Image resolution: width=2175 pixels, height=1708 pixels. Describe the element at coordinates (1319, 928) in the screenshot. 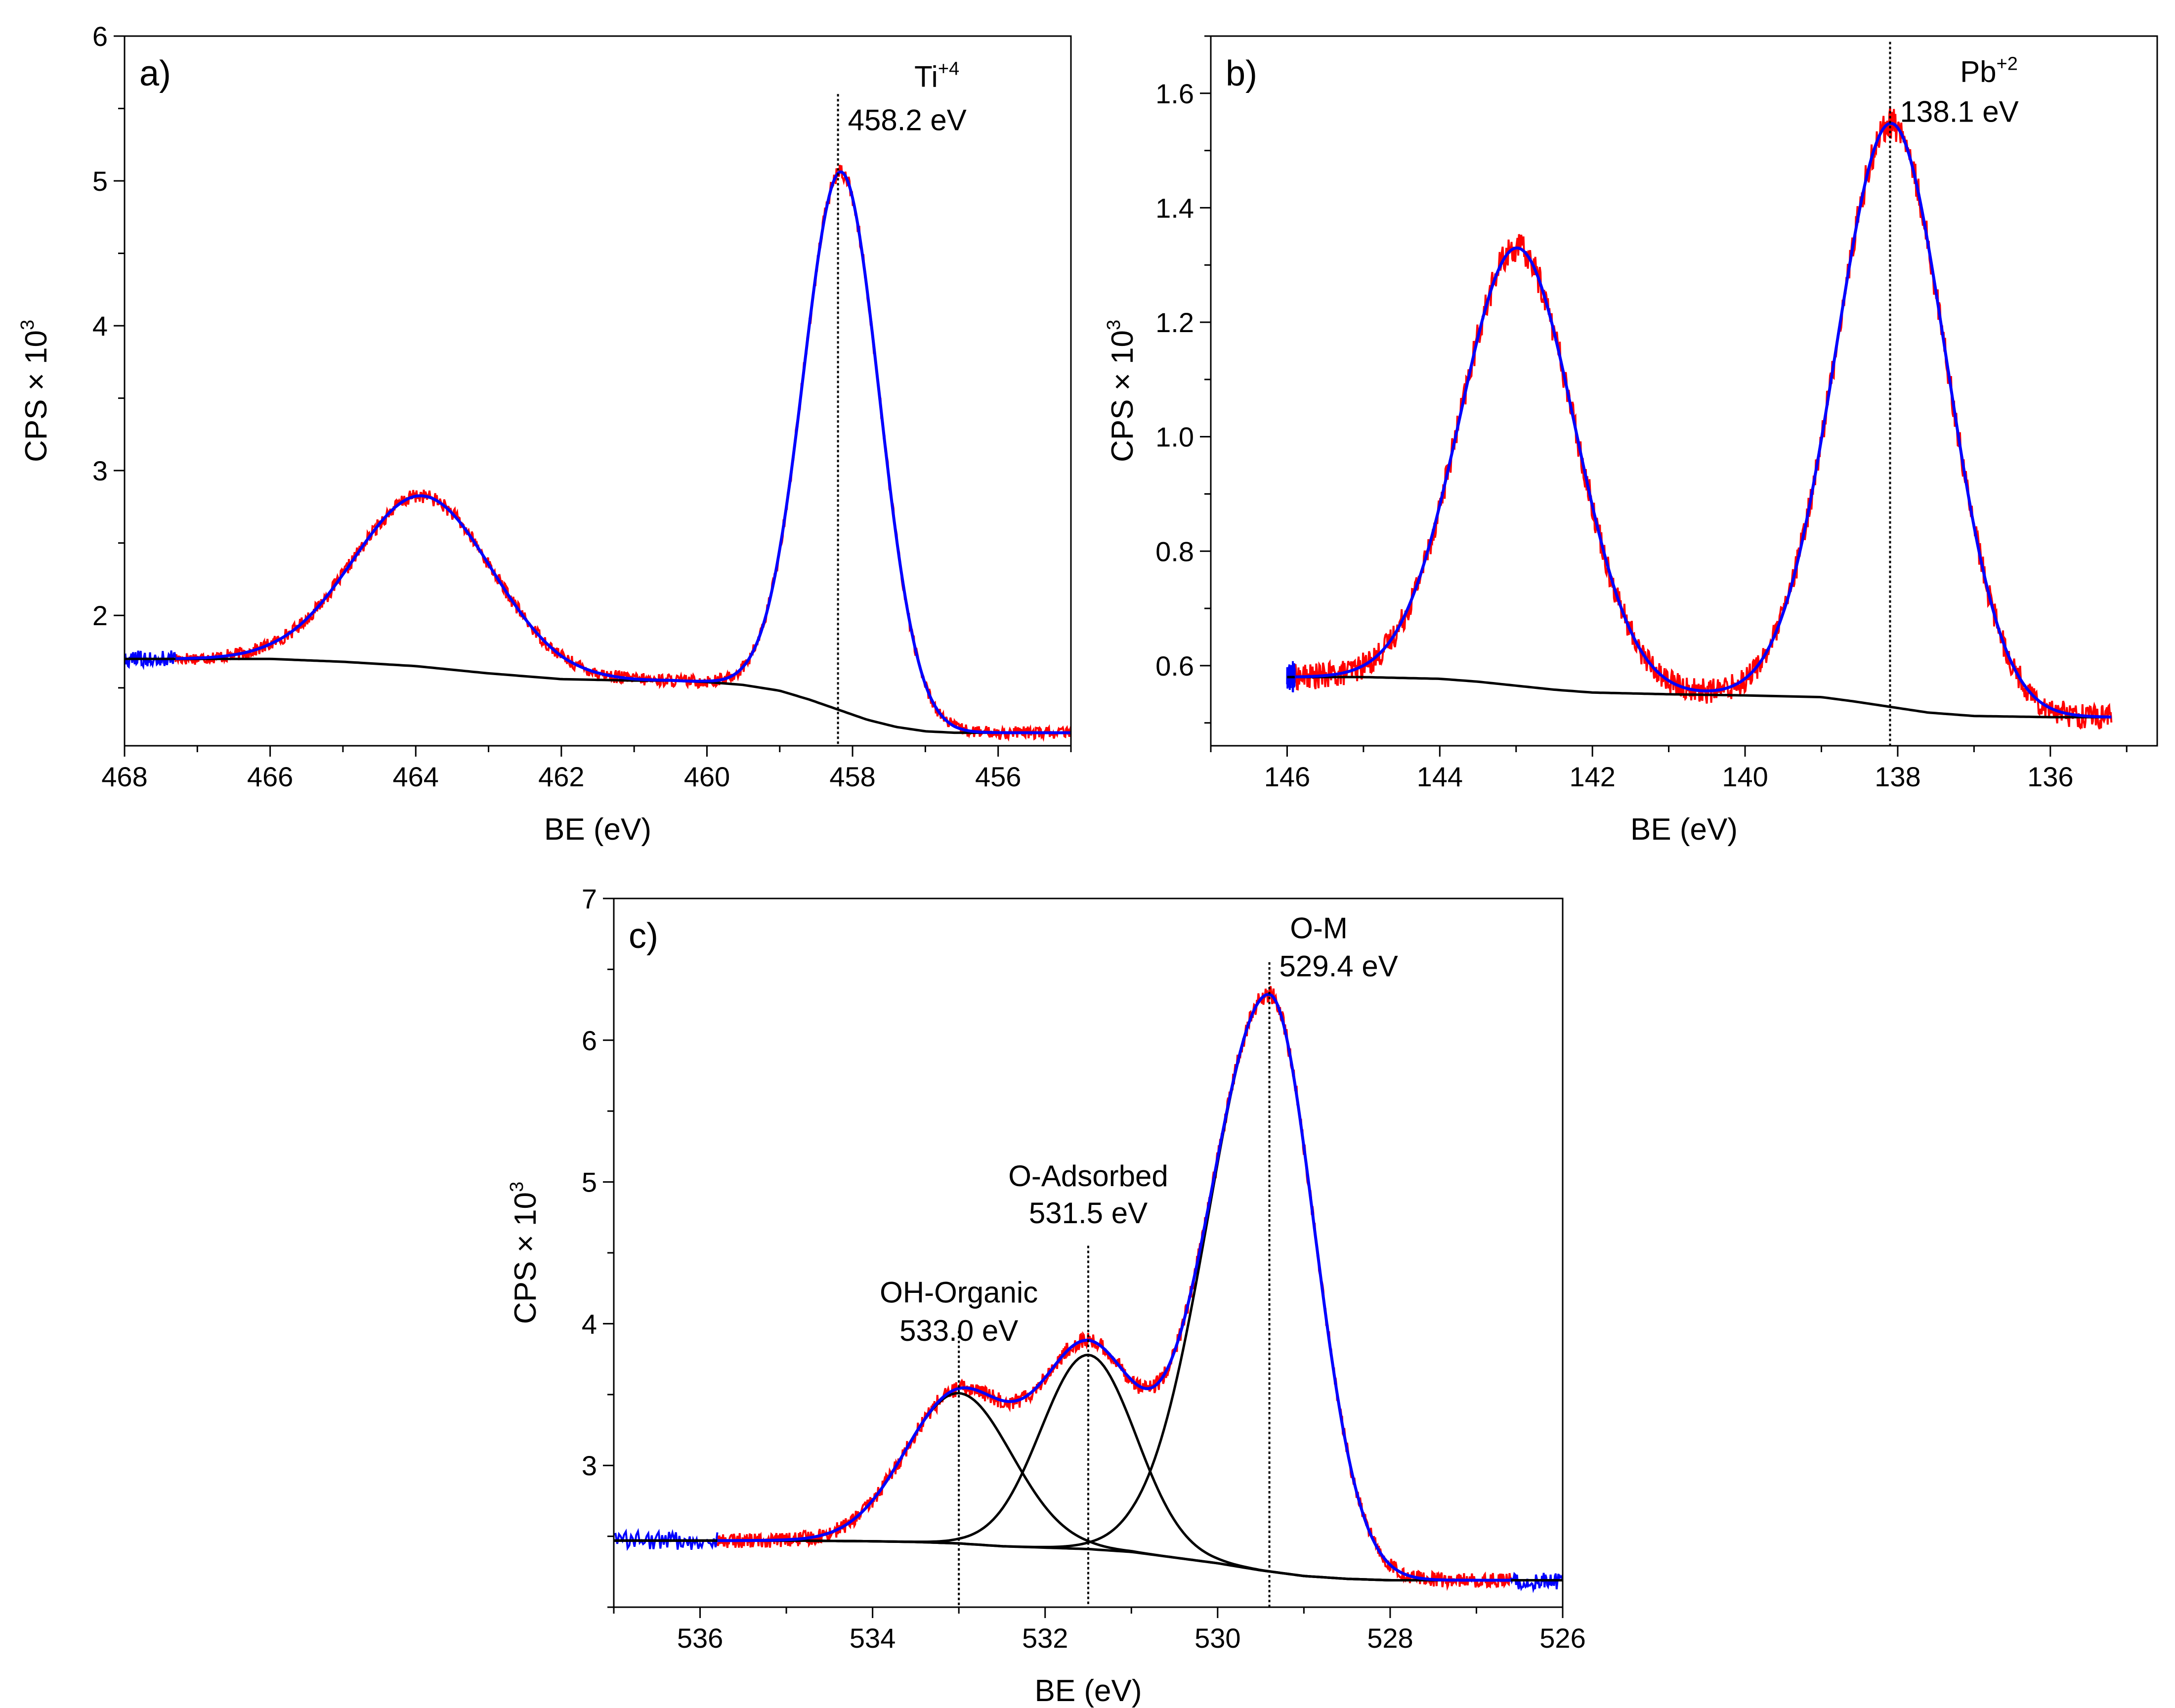

I see `annotation-label-o-m: O-M` at that location.